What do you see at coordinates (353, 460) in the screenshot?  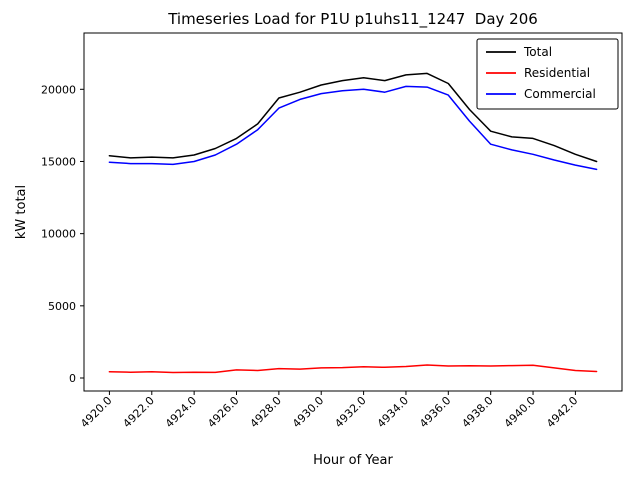 I see `x-axis-label: Hour of Year` at bounding box center [353, 460].